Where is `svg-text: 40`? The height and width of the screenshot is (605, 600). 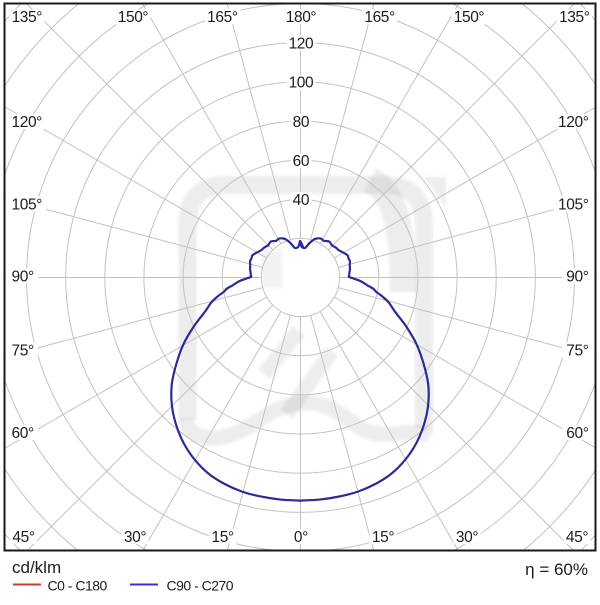
svg-text: 40 is located at coordinates (301, 200).